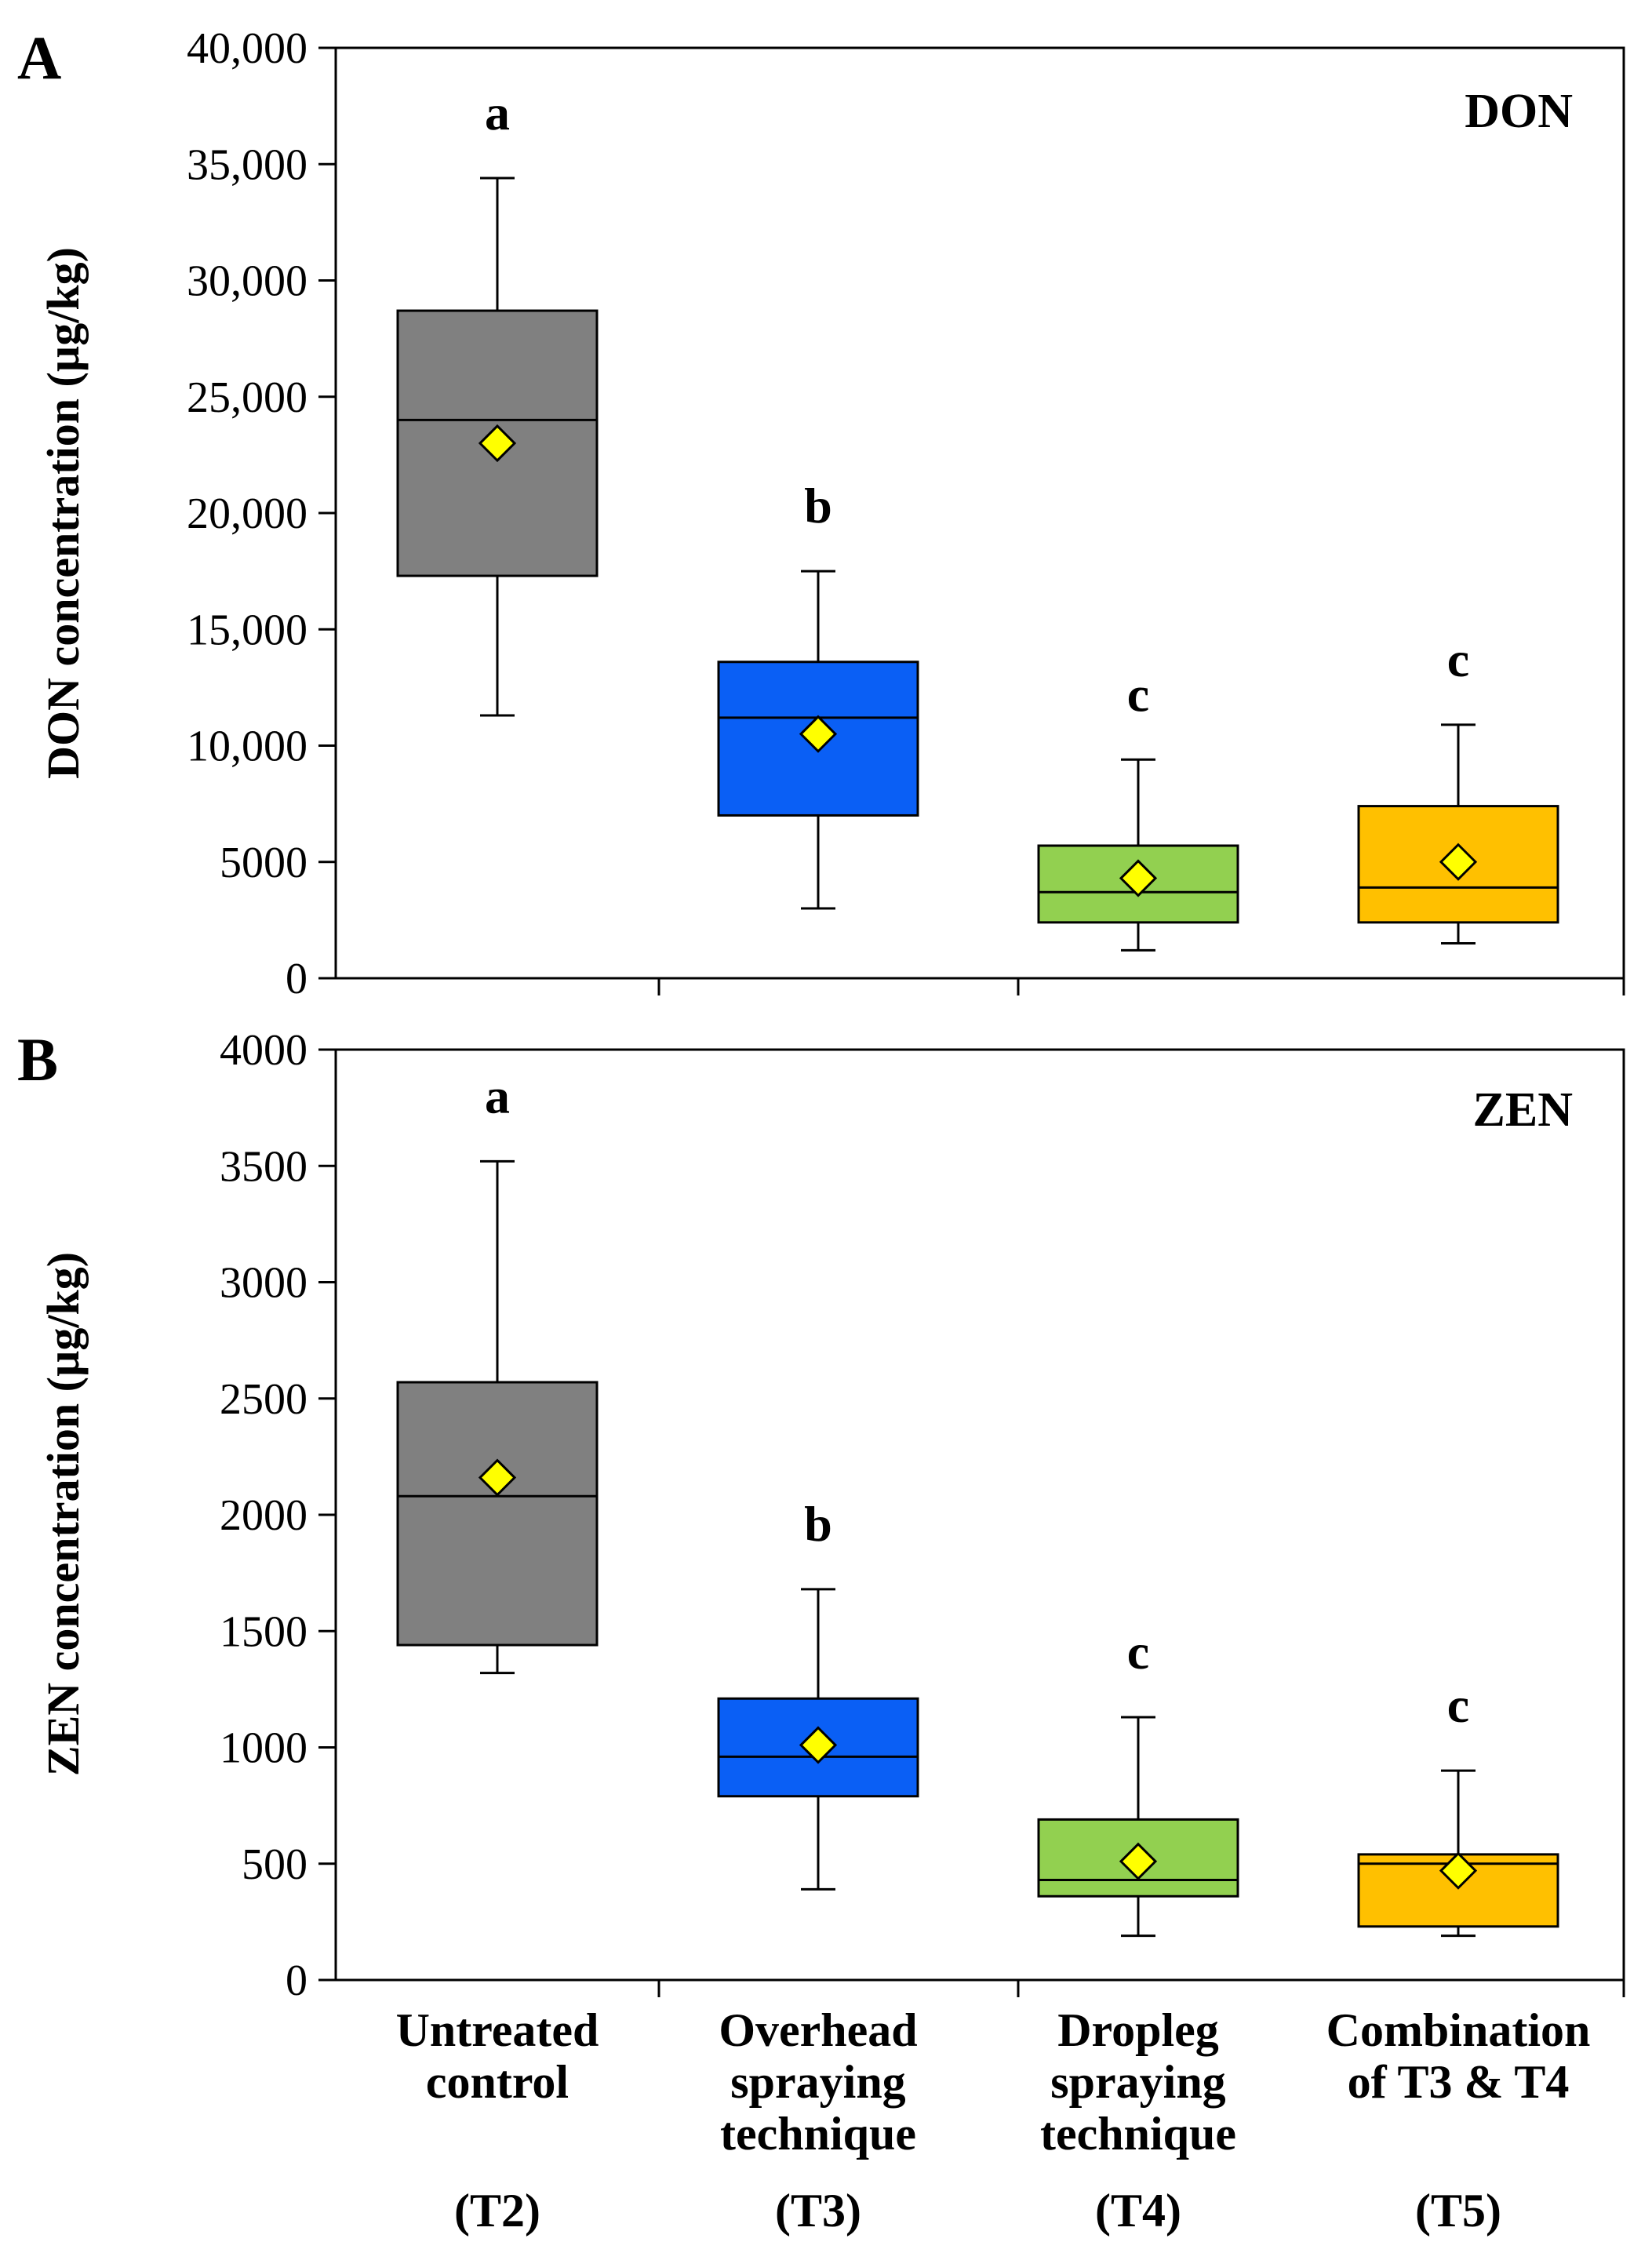 The width and height of the screenshot is (1652, 2242). What do you see at coordinates (1138, 2211) in the screenshot?
I see `category-code: (T4)` at bounding box center [1138, 2211].